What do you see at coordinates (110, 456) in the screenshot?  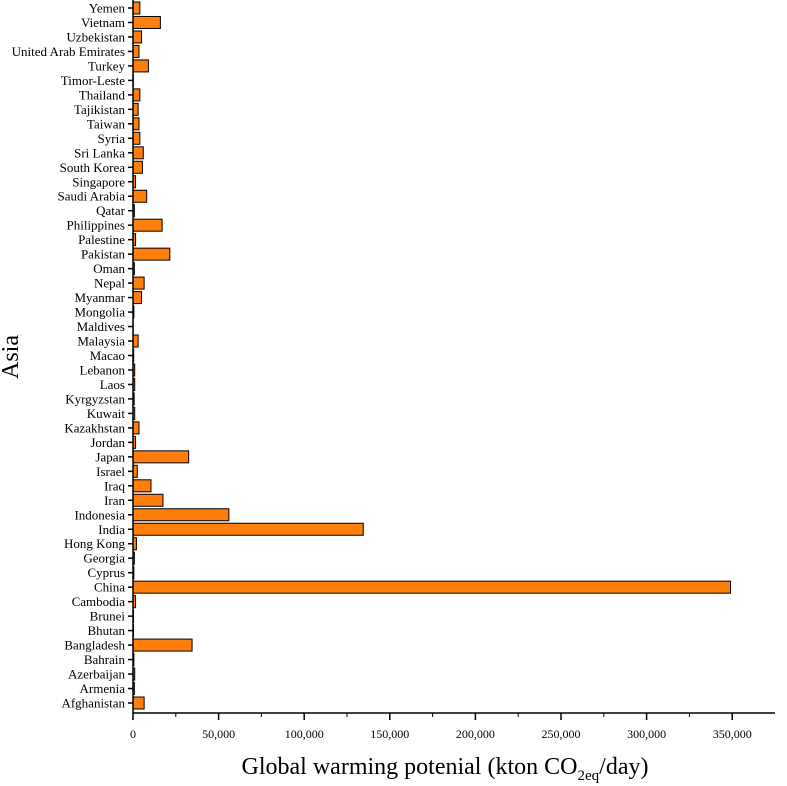 I see `y-tick-label-japan: Japan` at bounding box center [110, 456].